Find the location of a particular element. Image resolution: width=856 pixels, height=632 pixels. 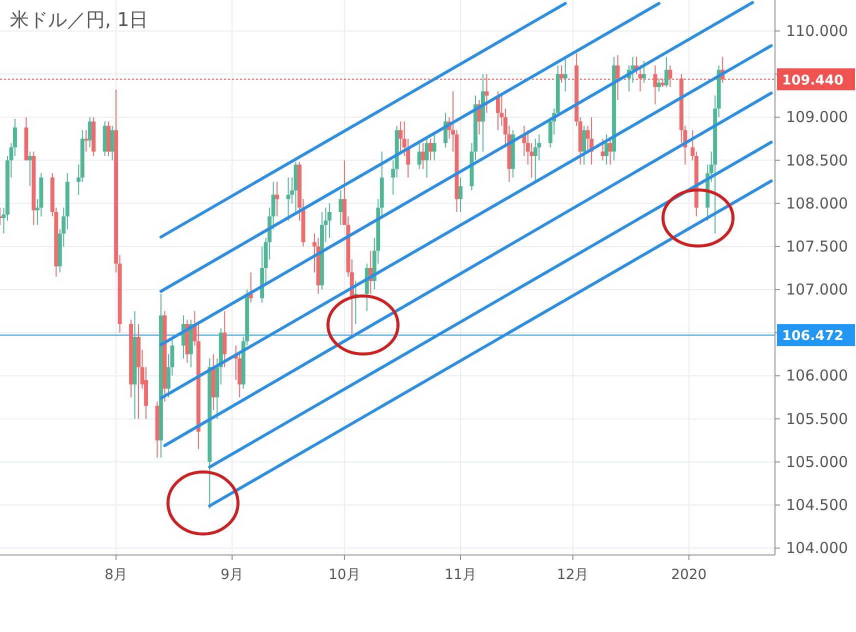

y-tick-label: 106.000 is located at coordinates (817, 375).